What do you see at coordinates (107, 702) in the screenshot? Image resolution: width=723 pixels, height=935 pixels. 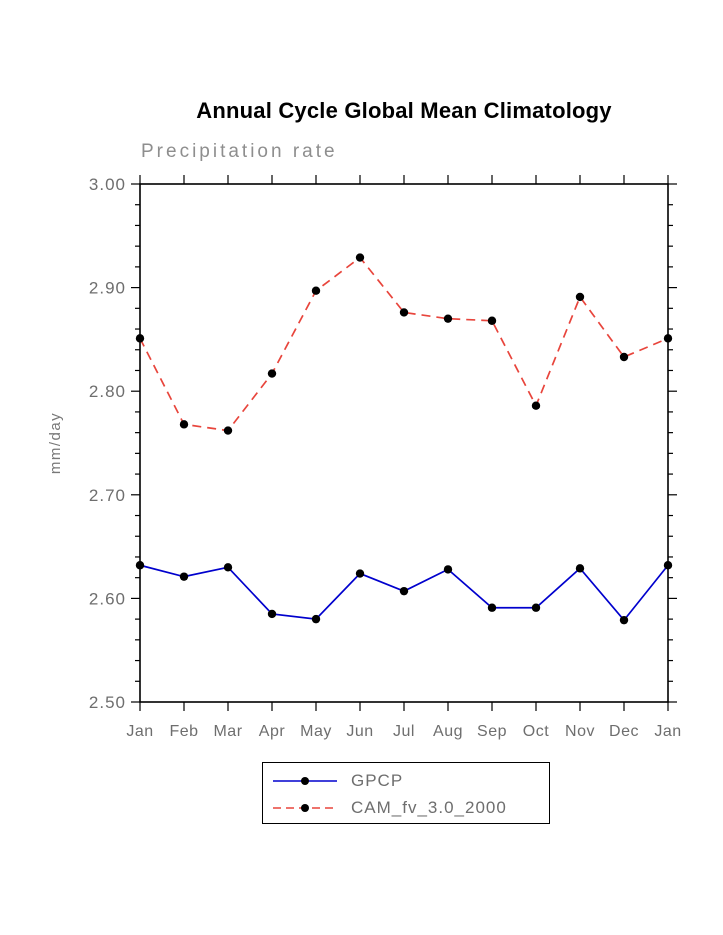 I see `y-tick-label: 2.50` at bounding box center [107, 702].